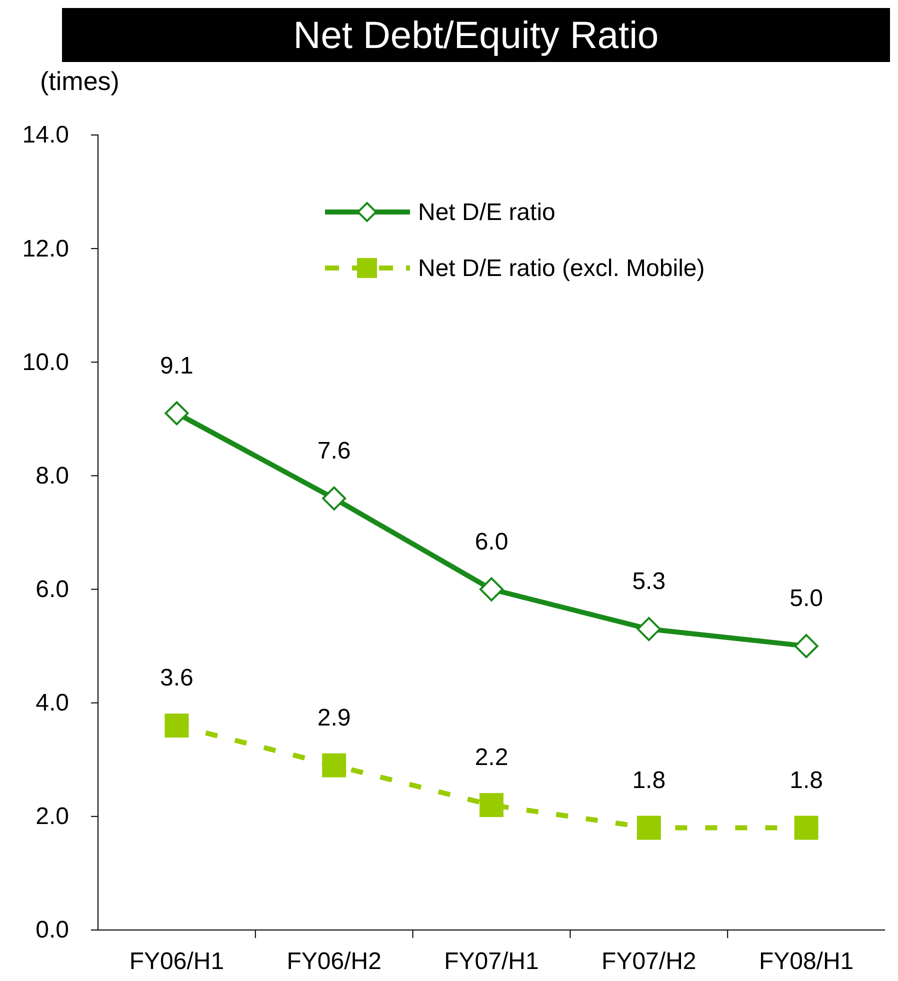 This screenshot has height=981, width=898. I want to click on y-axis-title: (times), so click(80, 81).